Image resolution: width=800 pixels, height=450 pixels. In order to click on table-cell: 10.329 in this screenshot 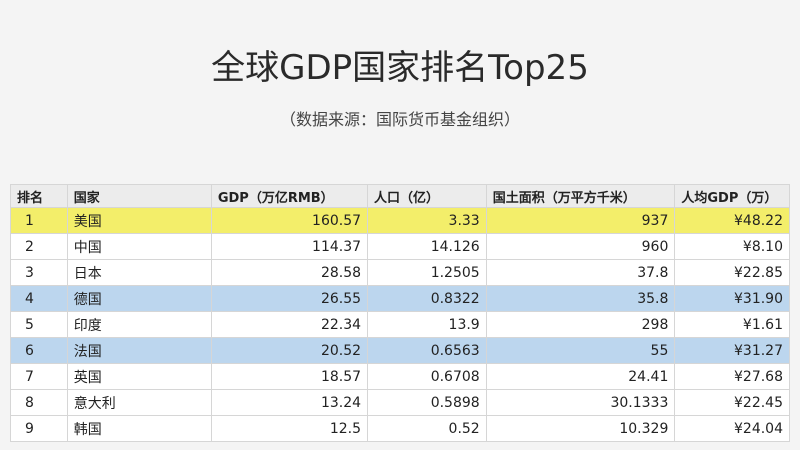, I will do `click(580, 428)`.